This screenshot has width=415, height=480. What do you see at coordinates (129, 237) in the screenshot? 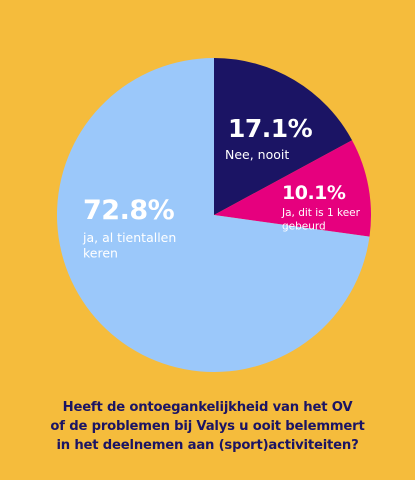
I see `slice-category-label-3: ja, al tientallen` at bounding box center [129, 237].